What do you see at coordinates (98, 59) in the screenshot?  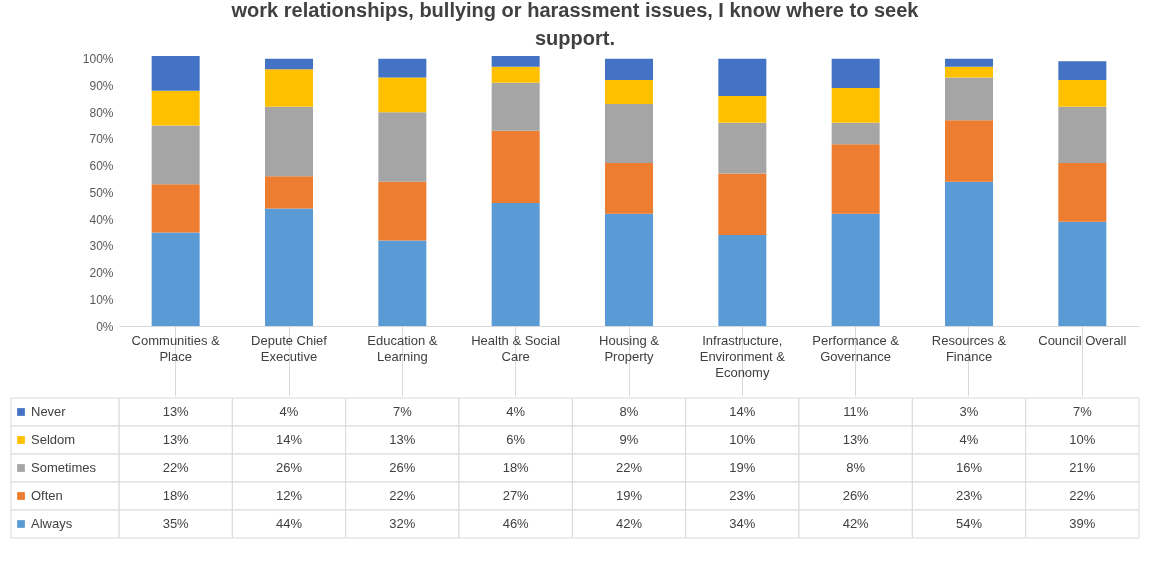 I see `y-tick-label: 100%` at bounding box center [98, 59].